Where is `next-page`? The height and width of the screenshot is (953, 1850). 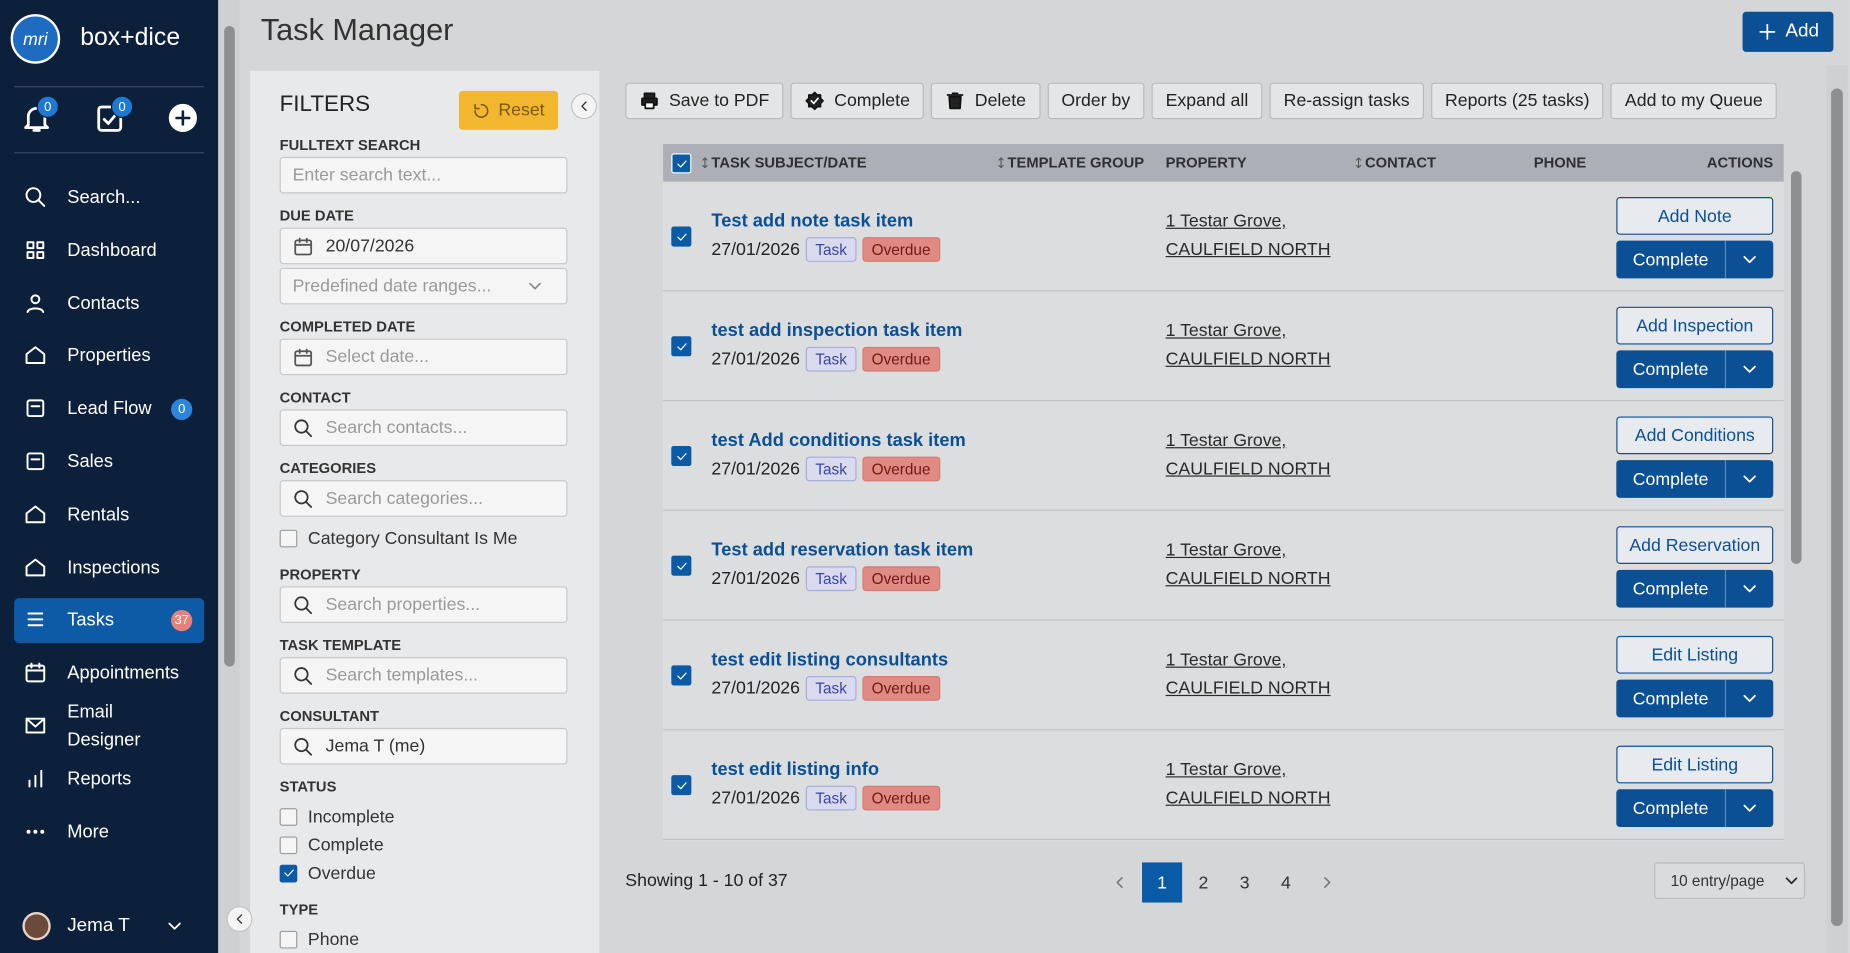
next-page is located at coordinates (1327, 882).